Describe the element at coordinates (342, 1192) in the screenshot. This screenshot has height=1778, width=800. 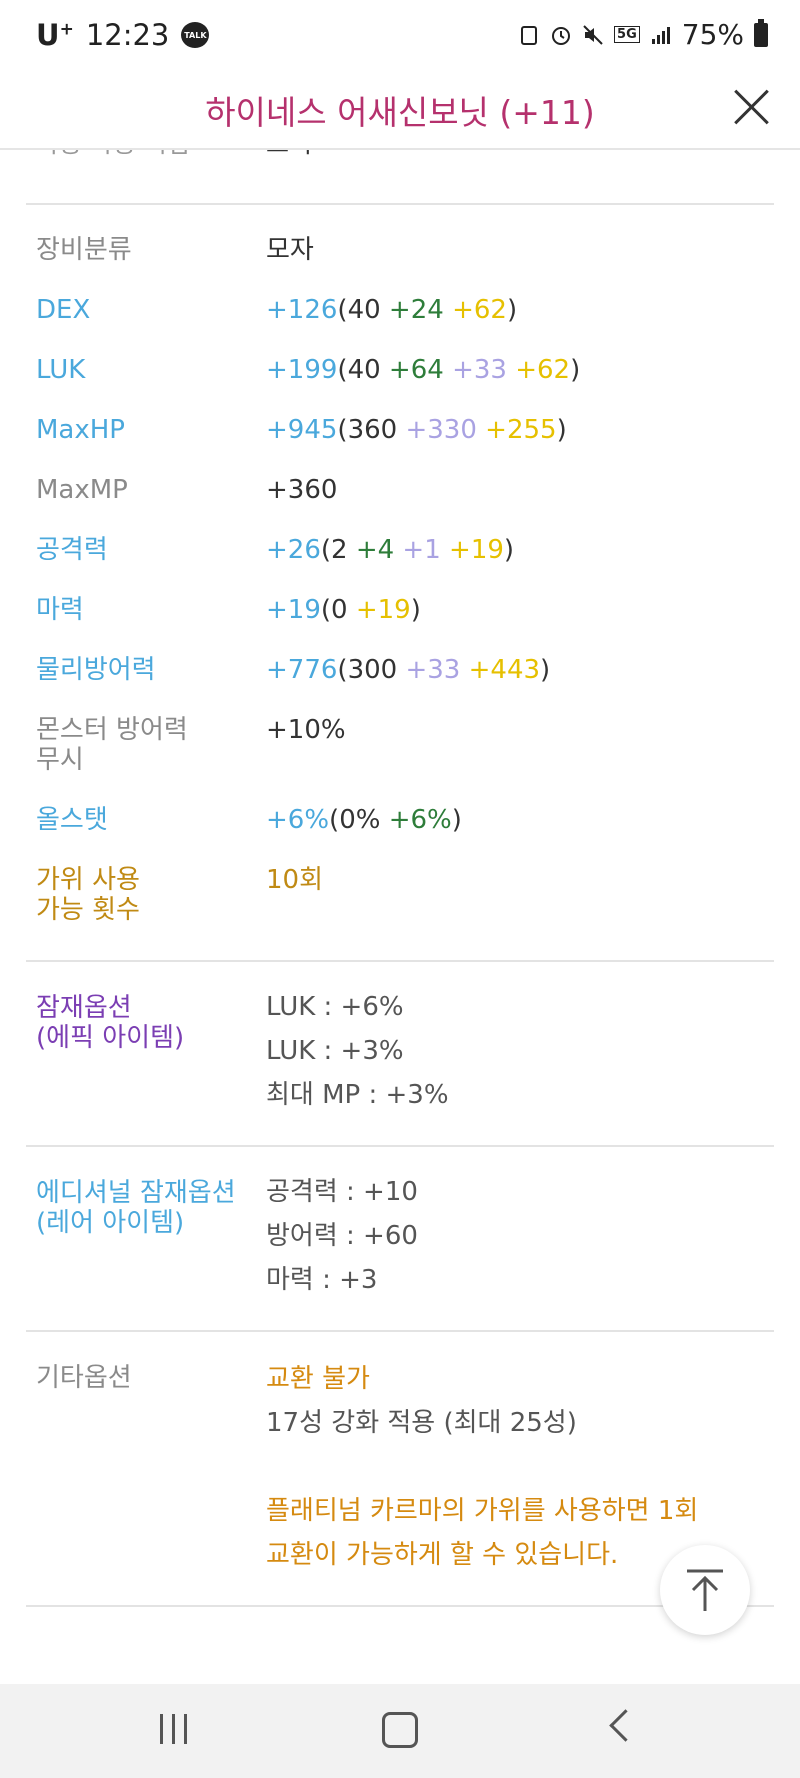
I see `additional-line: 공격력 : +10` at that location.